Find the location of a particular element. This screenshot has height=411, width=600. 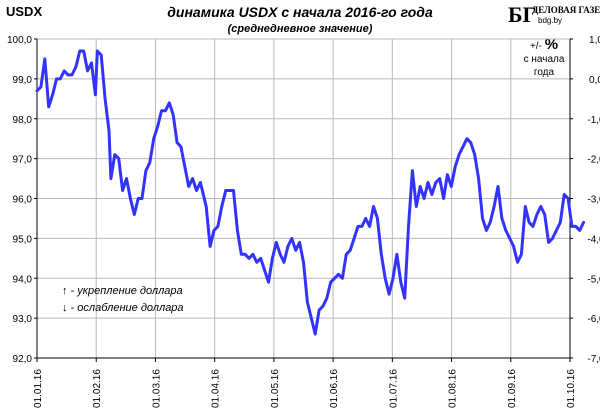

right-axis-label-percent: % is located at coordinates (551, 44).